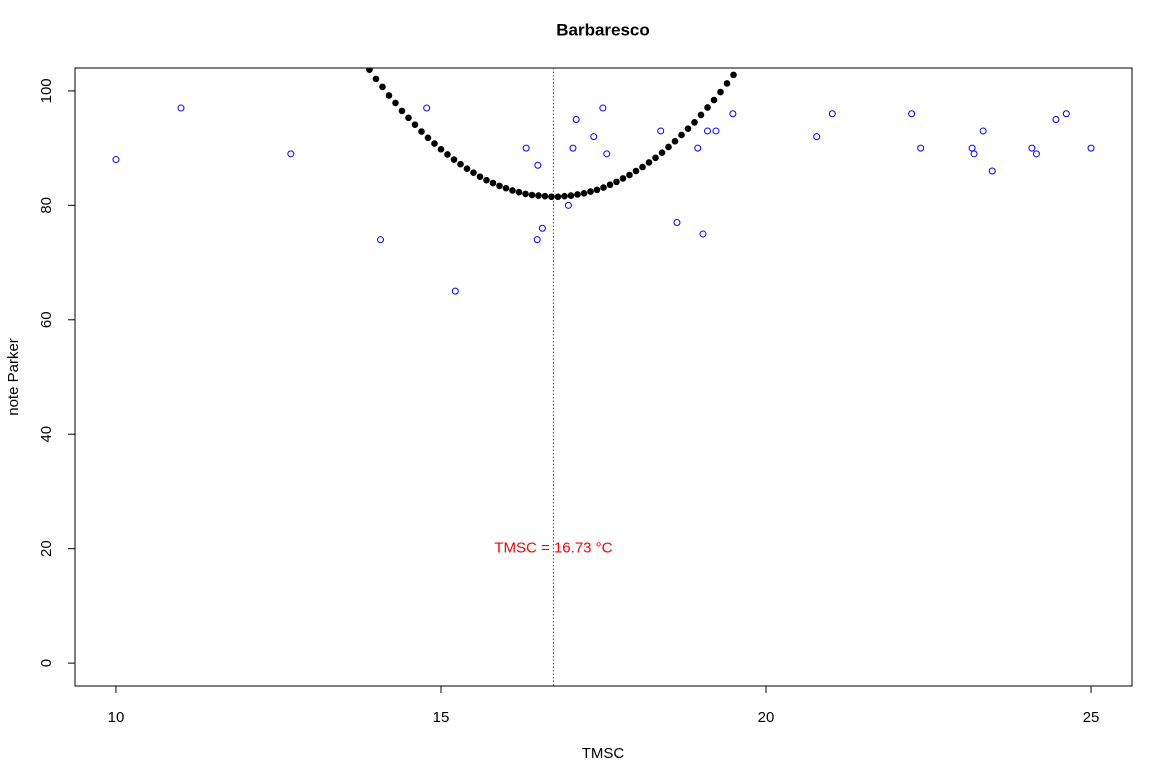  I want to click on y-tick-label: 100, so click(46, 90).